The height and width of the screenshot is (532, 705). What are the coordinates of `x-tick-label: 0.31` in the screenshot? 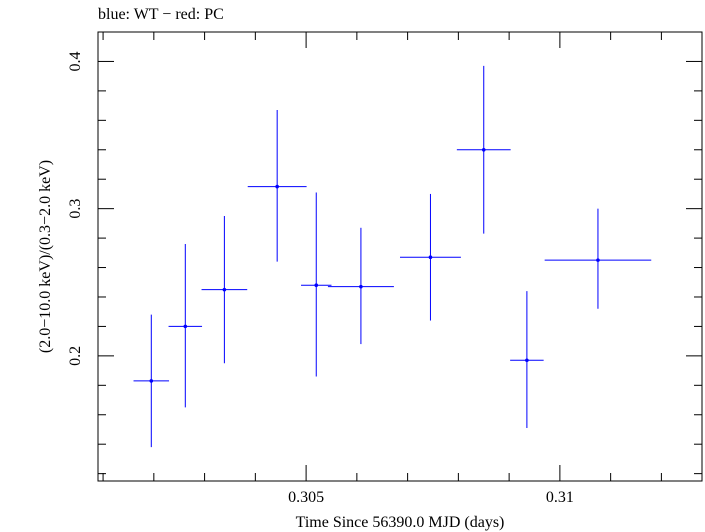 It's located at (560, 497).